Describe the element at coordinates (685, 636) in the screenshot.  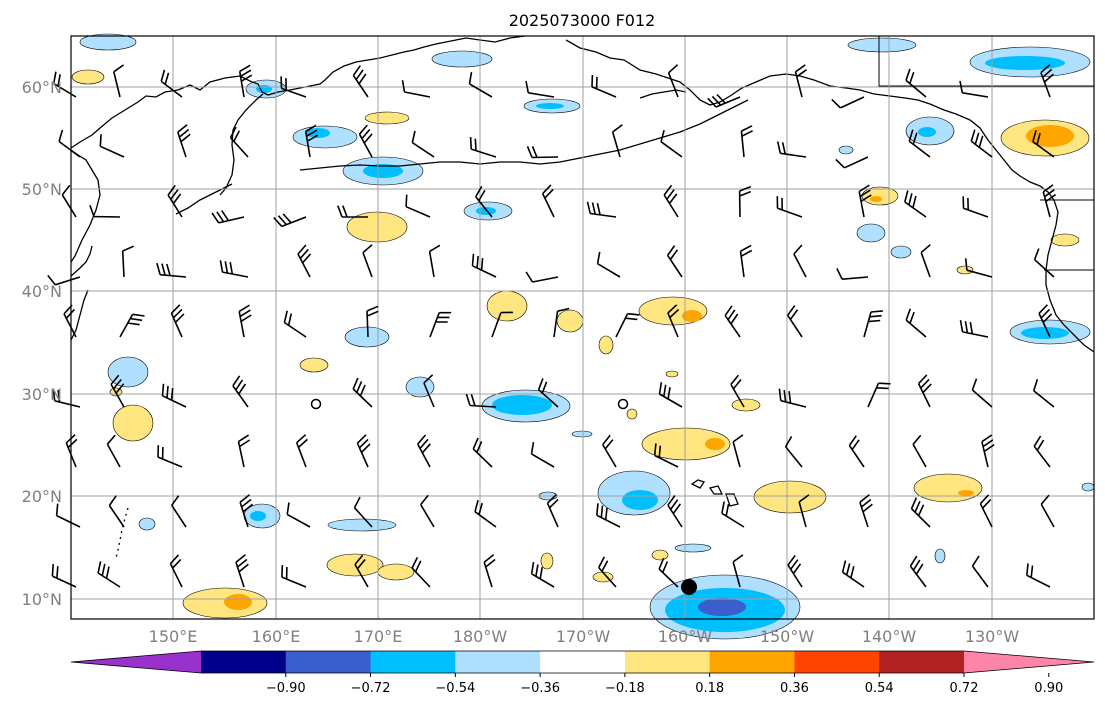
I see `lon-label: 160°W` at that location.